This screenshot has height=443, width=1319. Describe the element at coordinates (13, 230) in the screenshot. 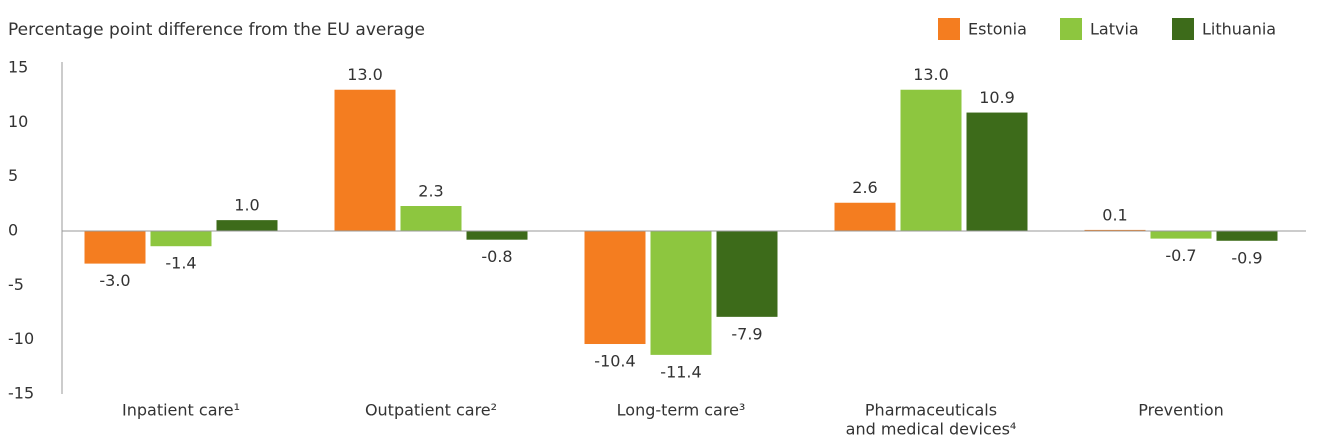

I see `y-tick-label: 0` at that location.